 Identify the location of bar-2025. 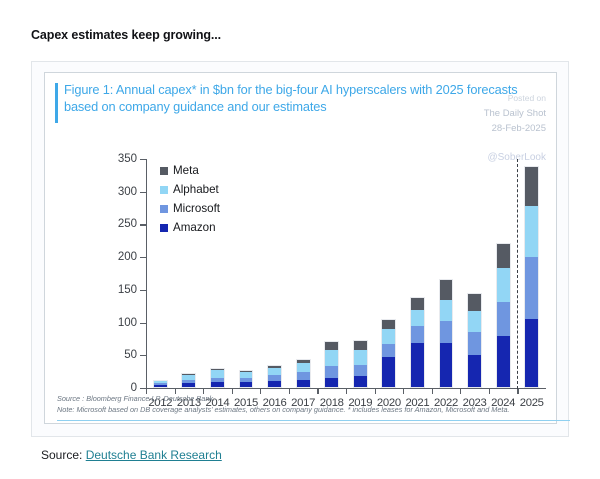
(532, 276).